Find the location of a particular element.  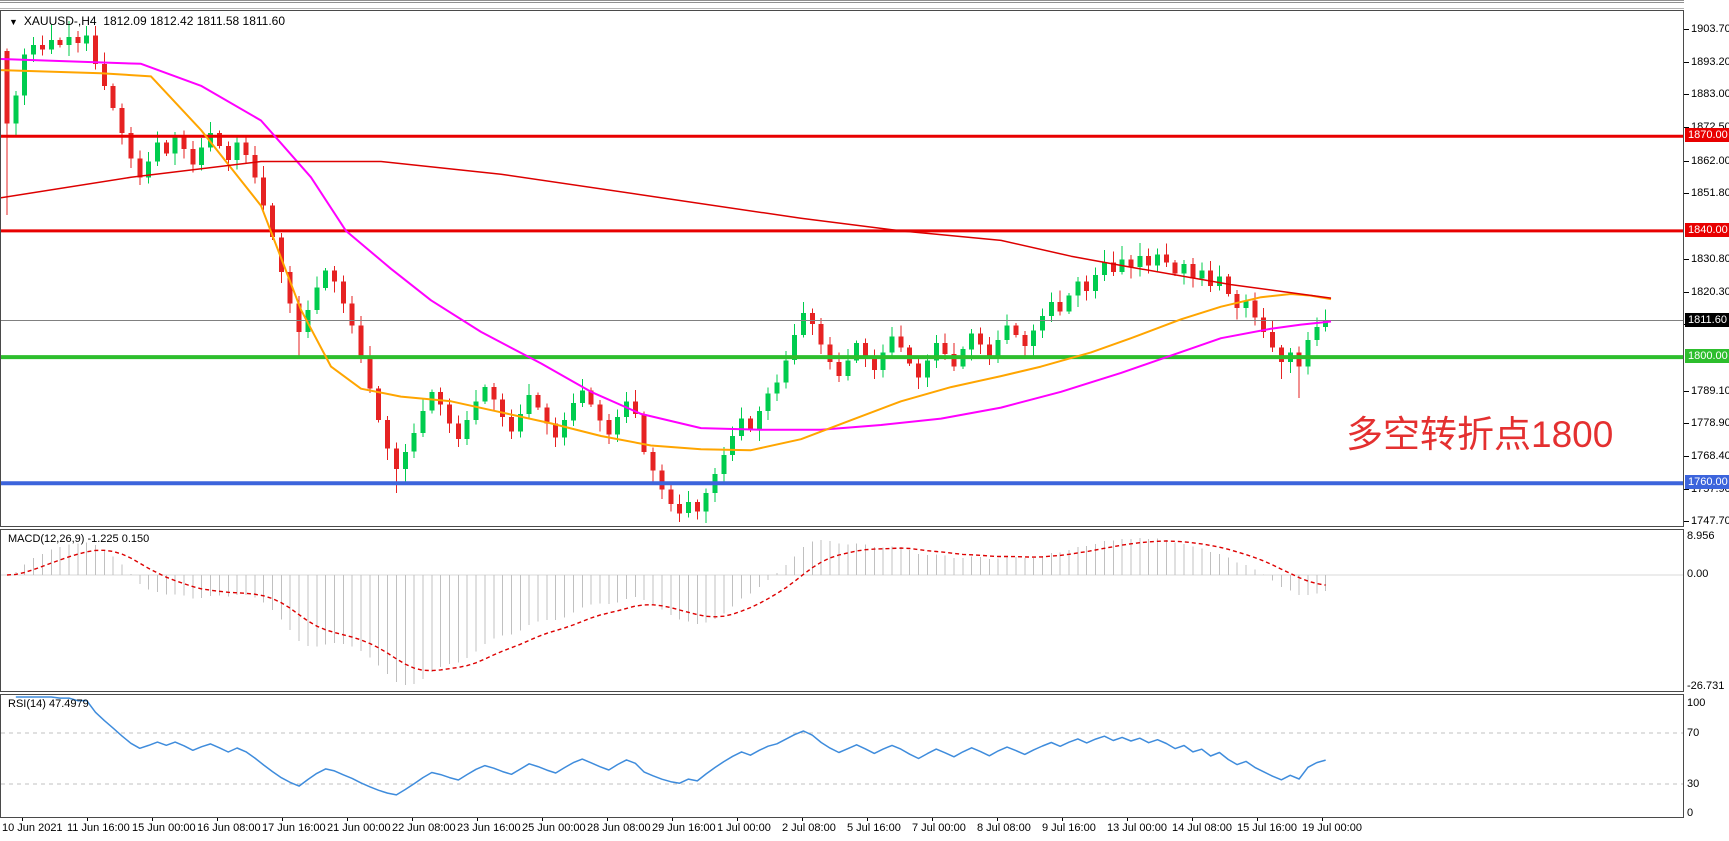

rsi-line is located at coordinates (670, 746).